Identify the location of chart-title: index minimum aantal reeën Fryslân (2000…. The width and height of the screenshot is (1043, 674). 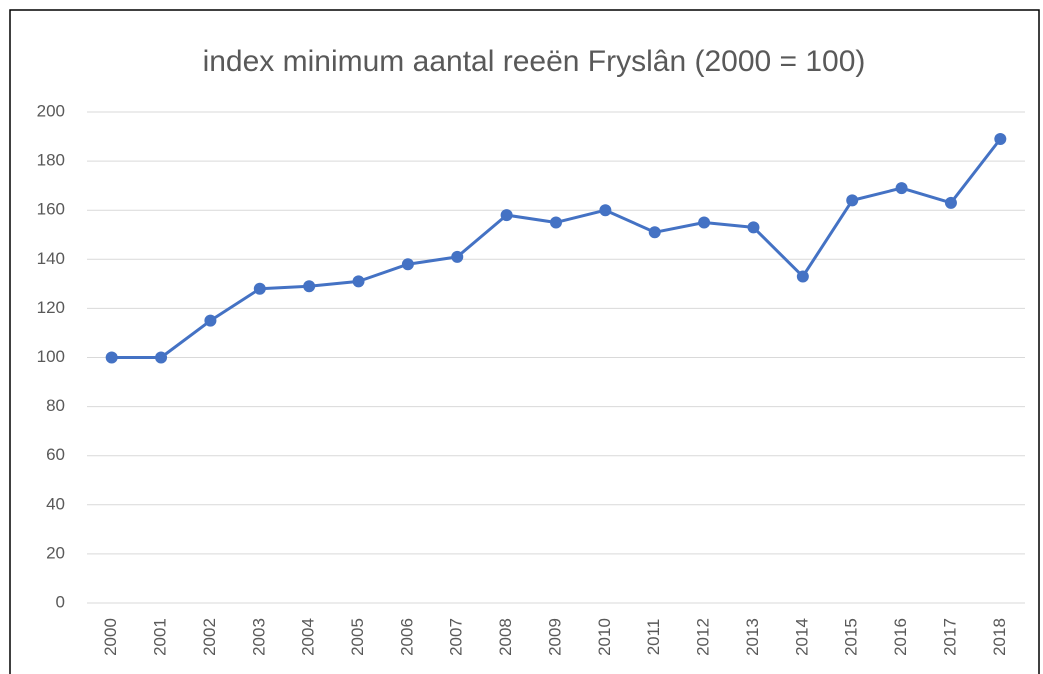
(534, 61).